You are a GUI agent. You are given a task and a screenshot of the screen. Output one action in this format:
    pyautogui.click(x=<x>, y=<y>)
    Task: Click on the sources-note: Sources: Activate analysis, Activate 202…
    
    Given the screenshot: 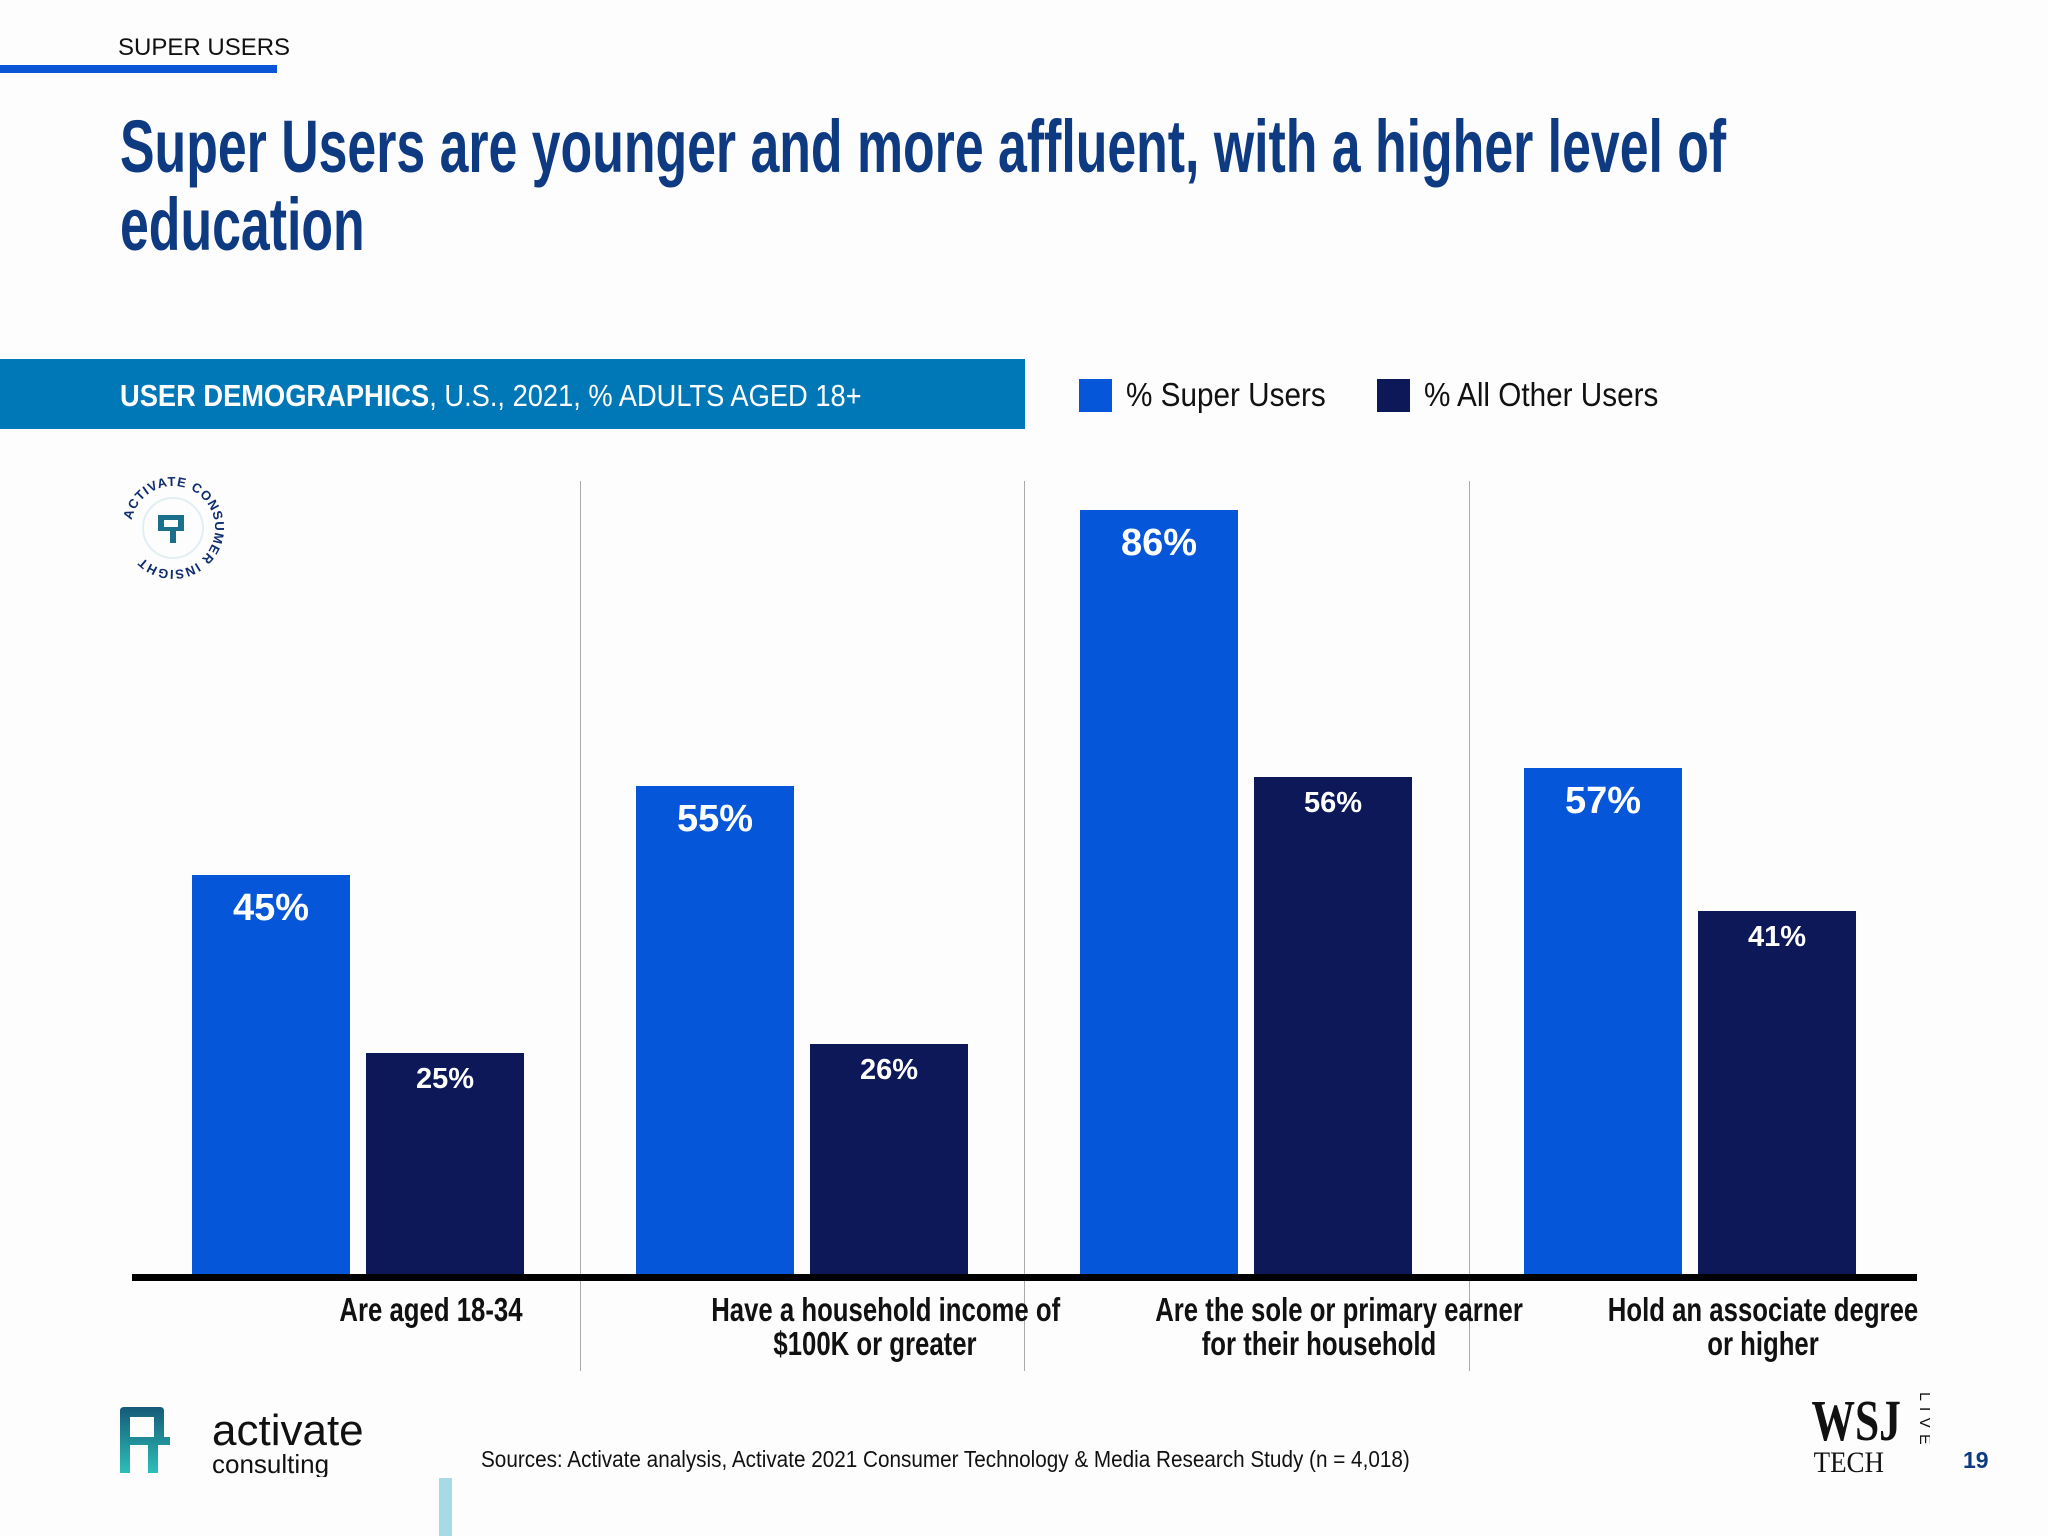 What is the action you would take?
    pyautogui.click(x=945, y=1459)
    